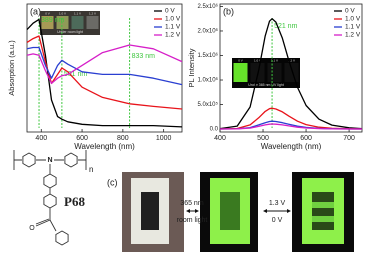  Describe the element at coordinates (208, 80) in the screenshot. I see `y-tick-label: 1.0x10⁶` at that location.